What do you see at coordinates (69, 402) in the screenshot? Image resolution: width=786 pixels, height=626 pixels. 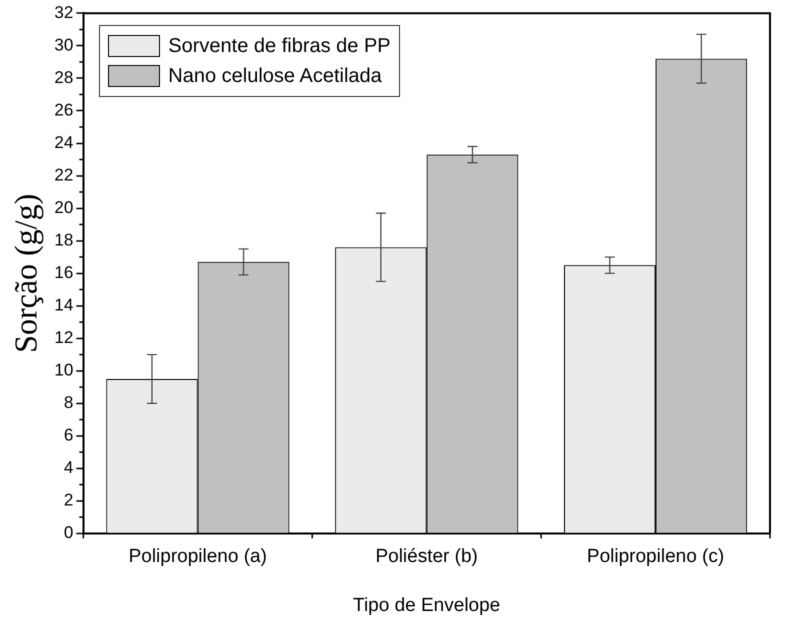 I see `y-tick-label: 8` at bounding box center [69, 402].